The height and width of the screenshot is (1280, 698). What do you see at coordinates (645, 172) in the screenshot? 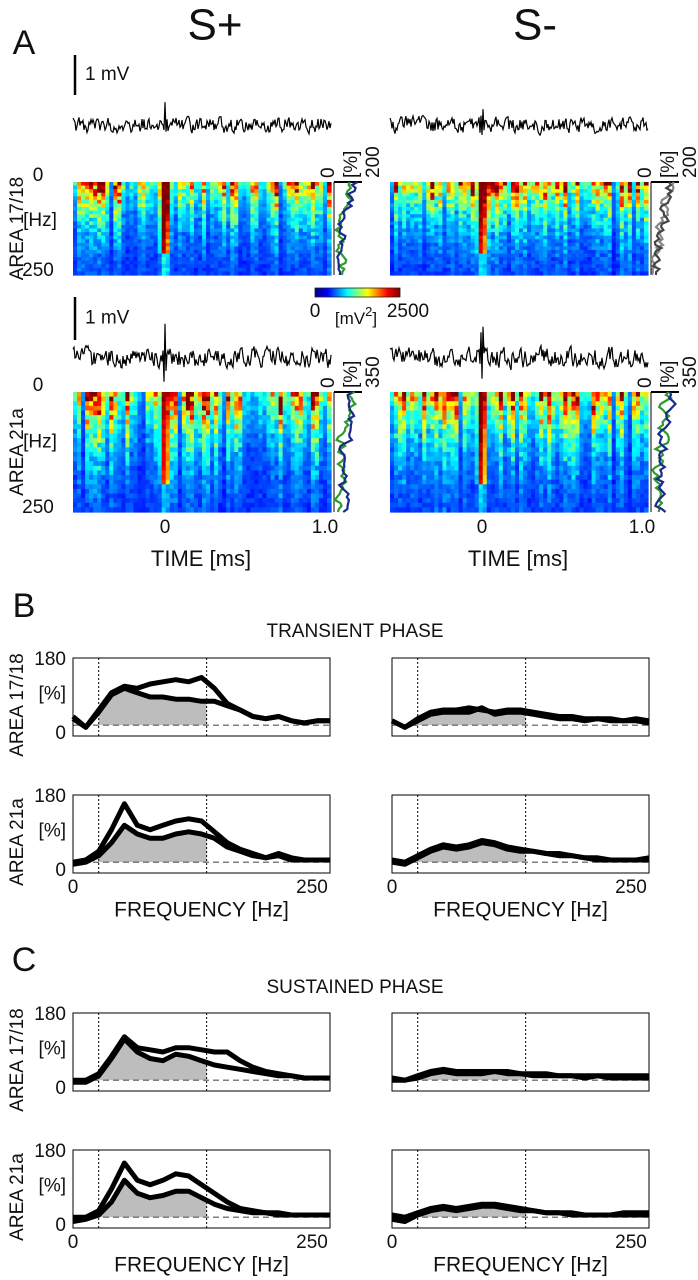
I see `profile-tick-label: 0` at bounding box center [645, 172].